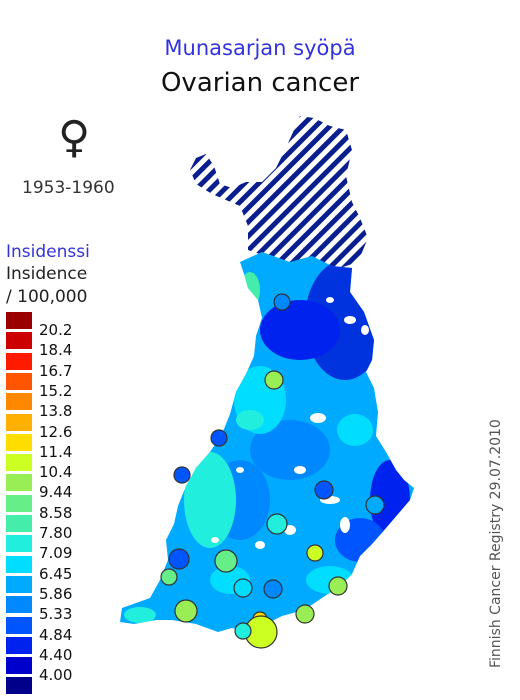  I want to click on legend-item: 8.58, so click(66, 508).